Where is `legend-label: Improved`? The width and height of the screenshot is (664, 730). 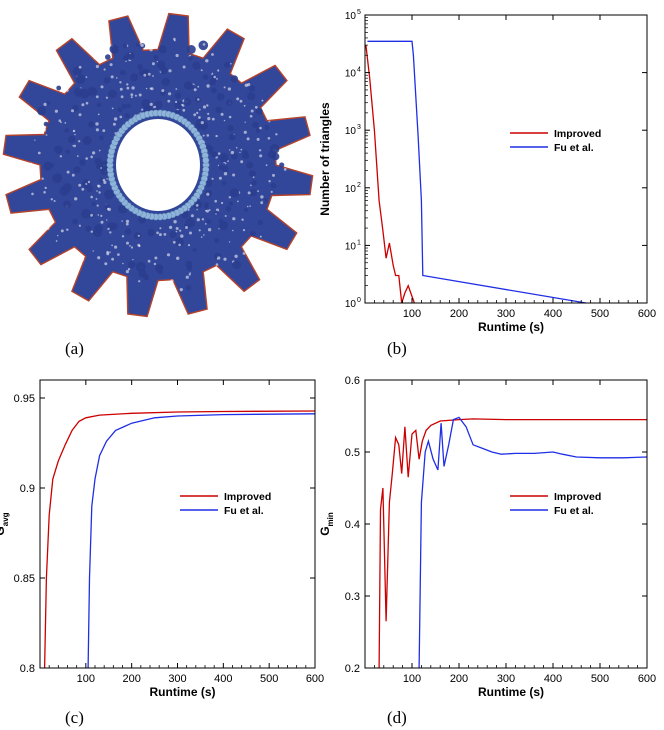
legend-label: Improved is located at coordinates (577, 497).